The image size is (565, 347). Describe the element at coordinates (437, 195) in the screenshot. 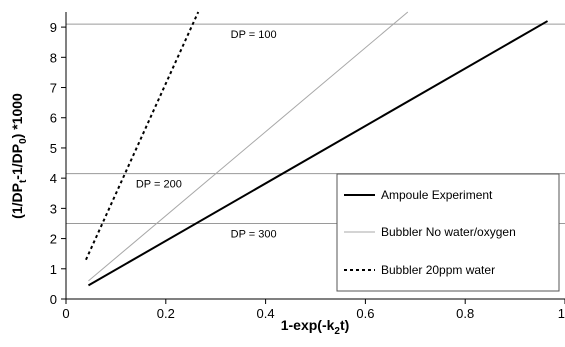

I see `legend-label-ampoule: Ampoule Experiment` at that location.